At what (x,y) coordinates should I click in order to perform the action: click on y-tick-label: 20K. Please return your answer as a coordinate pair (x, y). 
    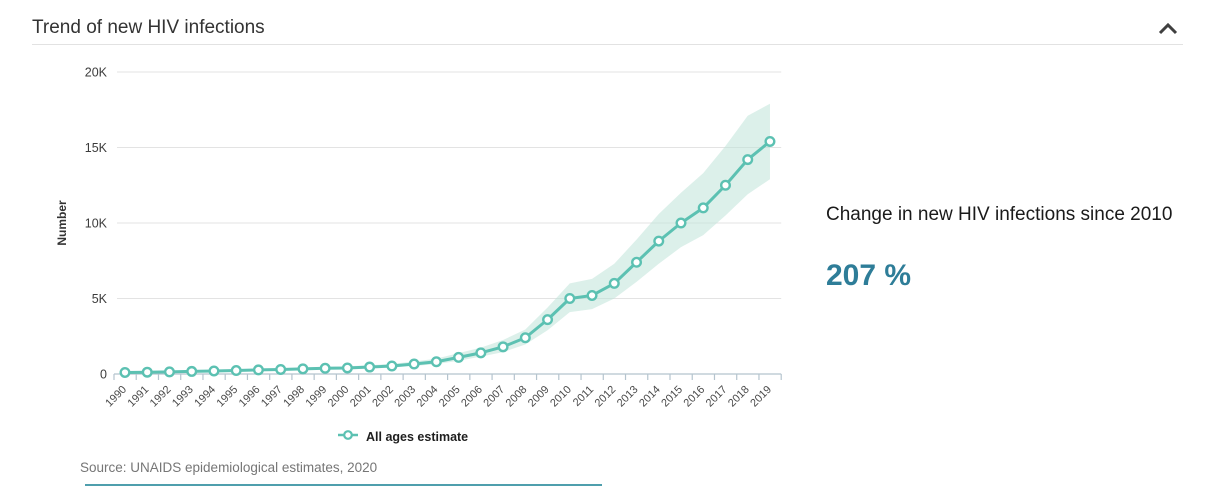
    Looking at the image, I should click on (96, 73).